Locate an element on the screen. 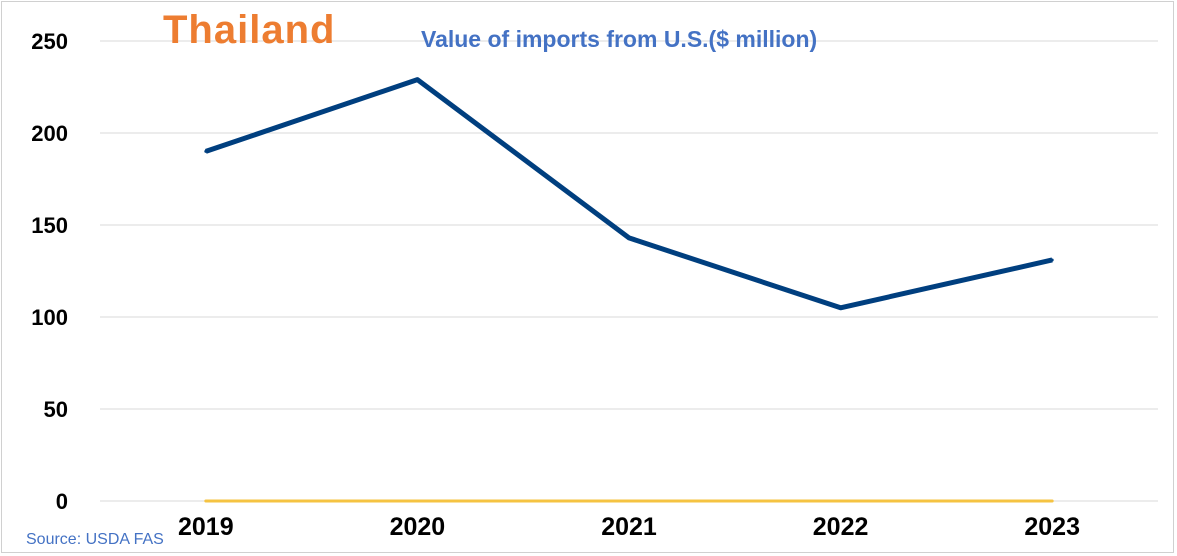  y-tick-label: 50 is located at coordinates (56, 409).